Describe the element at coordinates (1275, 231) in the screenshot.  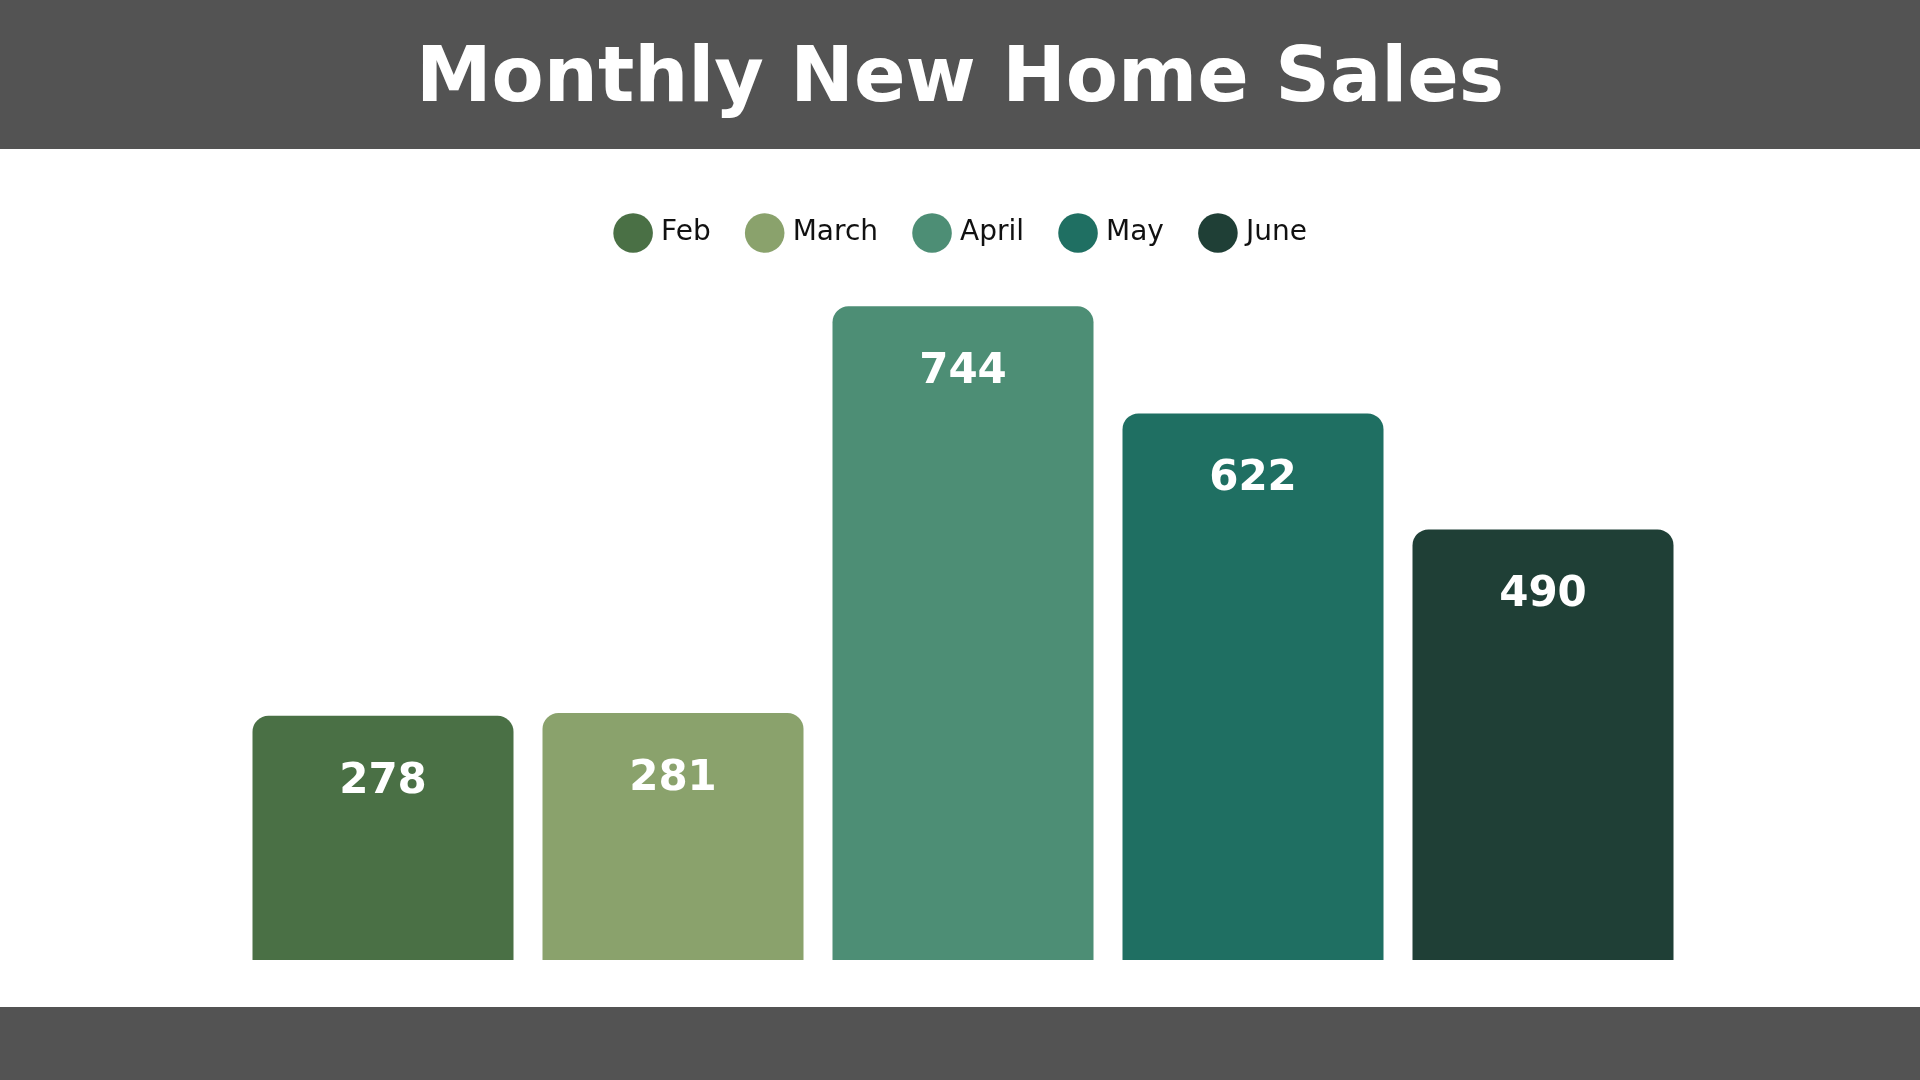
I see `legend-label: June` at that location.